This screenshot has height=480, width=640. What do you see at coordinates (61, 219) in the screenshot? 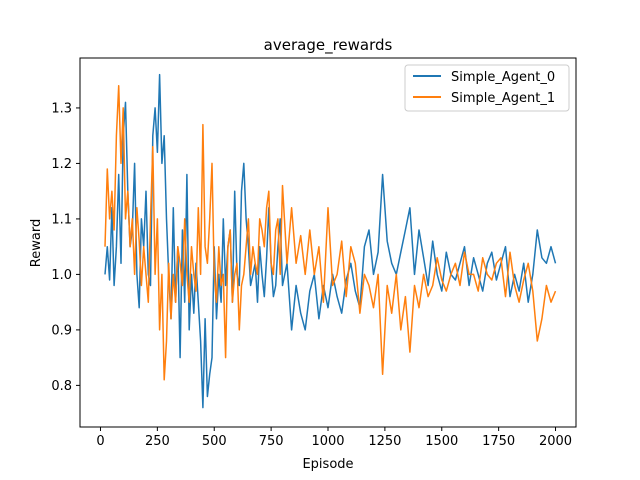
I see `y-tick-label: 1.1` at bounding box center [61, 219].